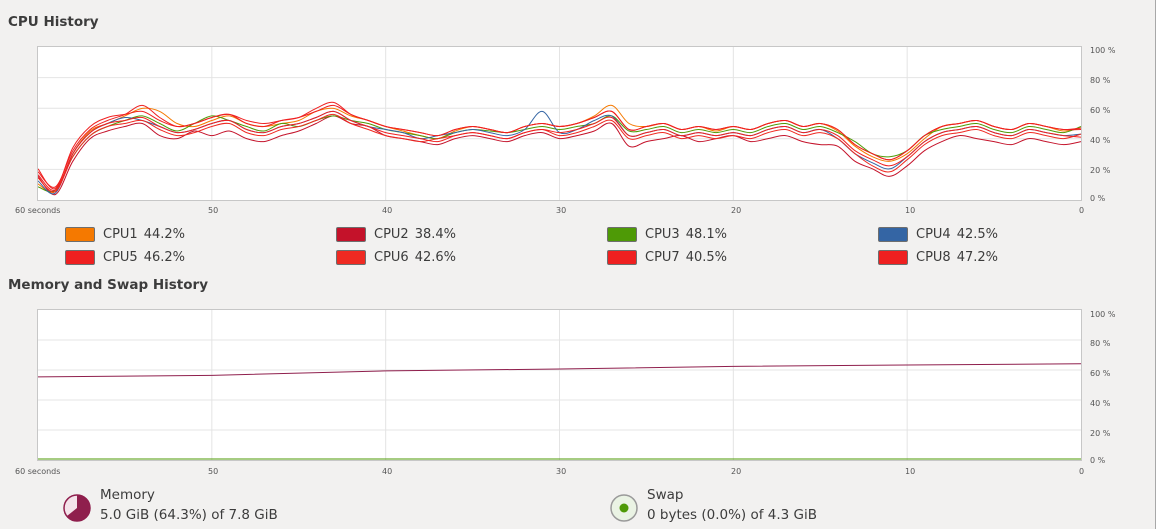 This screenshot has width=1156, height=529. I want to click on legend-memory: Memory 5.0 GiB (64.3%) of 7.8 GiB, so click(212, 508).